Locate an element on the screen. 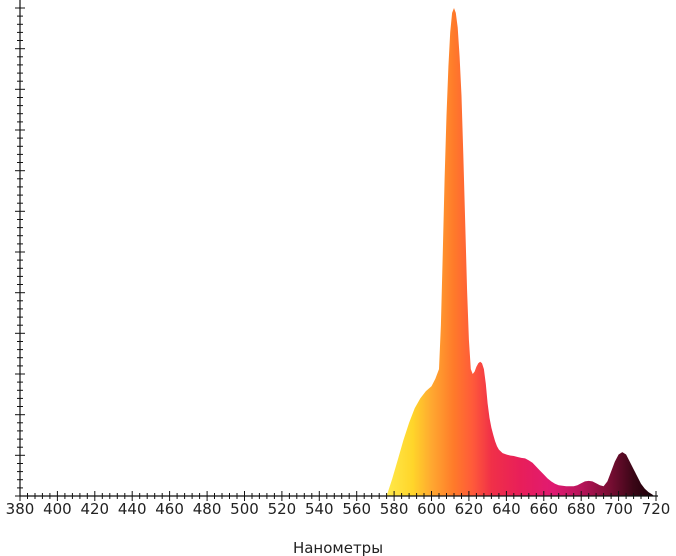 The width and height of the screenshot is (676, 556). x-tick-label: 380 is located at coordinates (20, 509).